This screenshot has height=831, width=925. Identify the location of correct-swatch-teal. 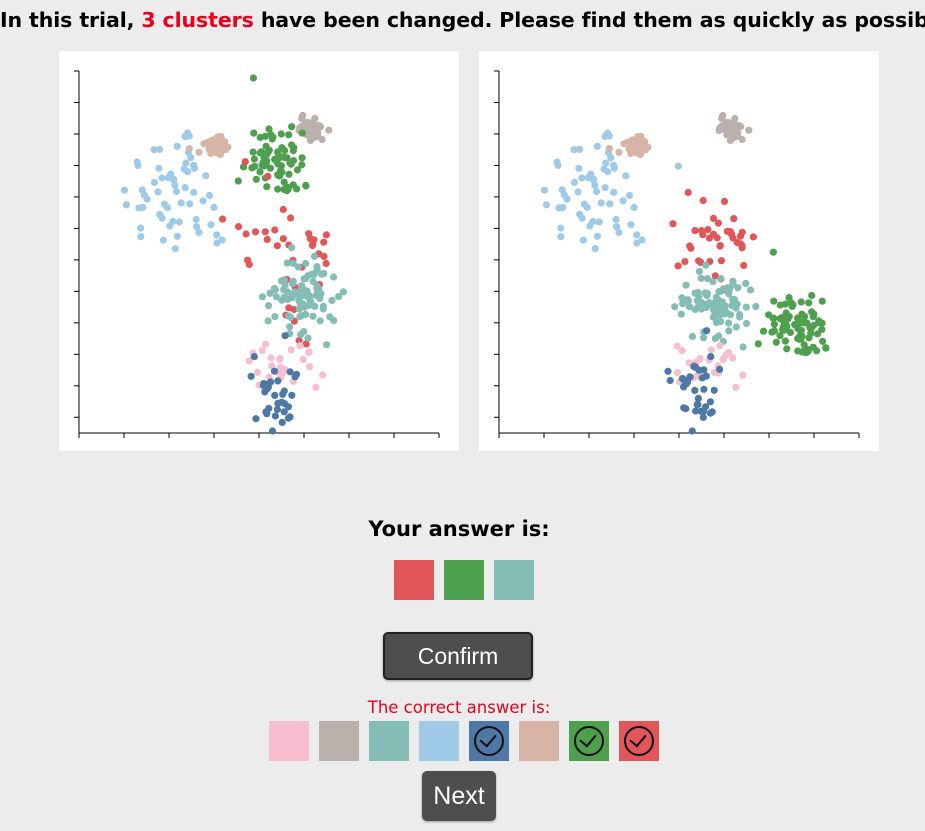
(389, 741).